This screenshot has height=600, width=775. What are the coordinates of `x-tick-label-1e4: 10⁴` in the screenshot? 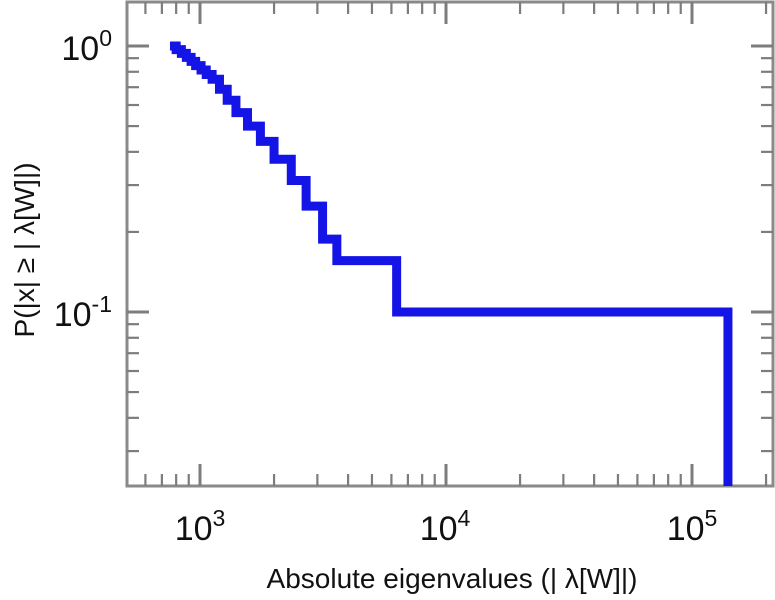 It's located at (445, 526).